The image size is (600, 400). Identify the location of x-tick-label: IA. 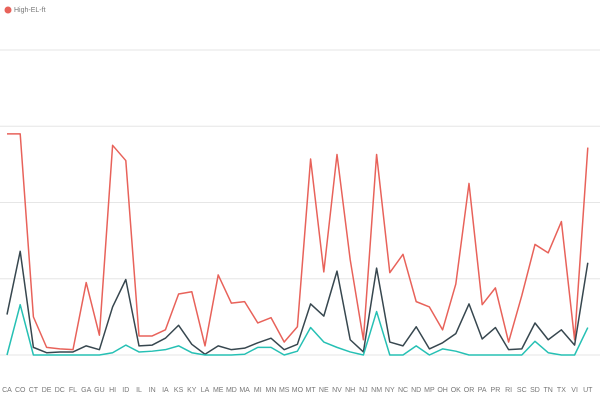
(165, 390).